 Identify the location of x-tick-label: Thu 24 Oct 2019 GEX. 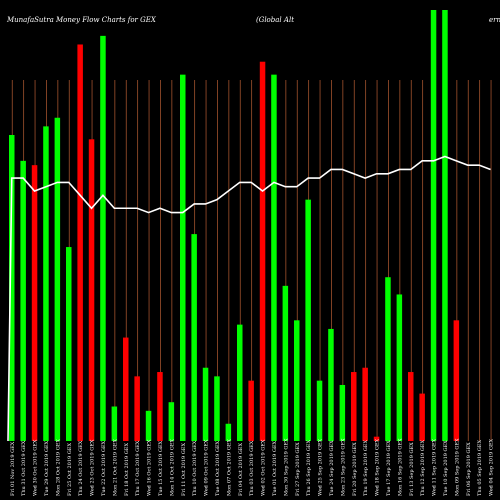
(81, 468).